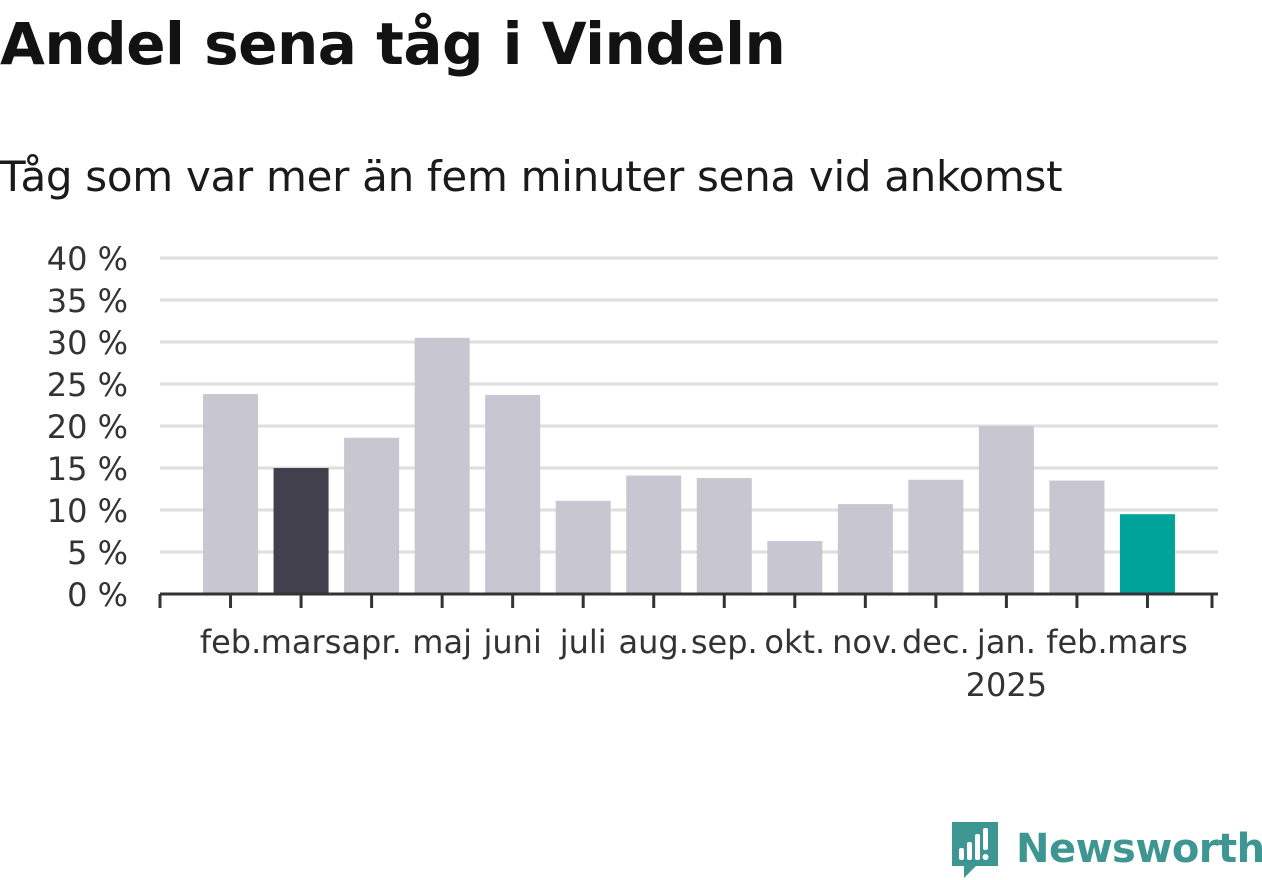 The image size is (1262, 880). What do you see at coordinates (87, 511) in the screenshot?
I see `y-tick-label: 10 %` at bounding box center [87, 511].